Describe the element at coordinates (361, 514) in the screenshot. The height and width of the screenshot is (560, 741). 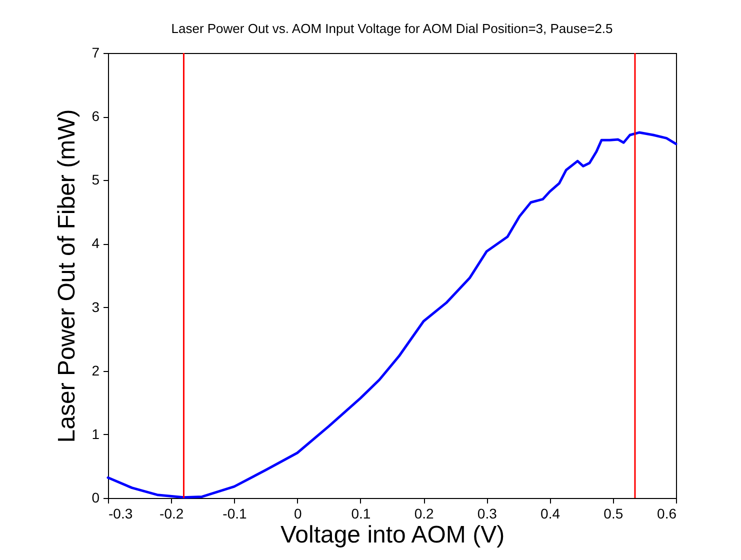
I see `x-tick-label: 0.1` at that location.